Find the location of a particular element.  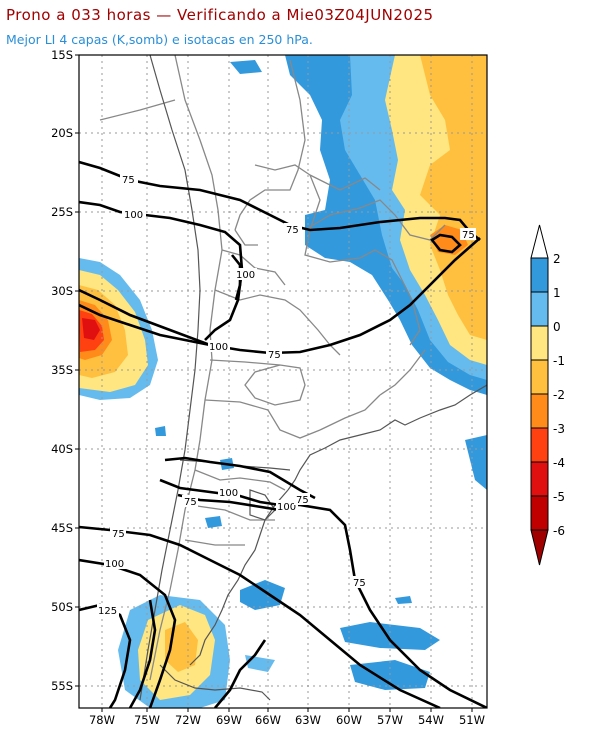

colorbar-label: 1 is located at coordinates (557, 293).